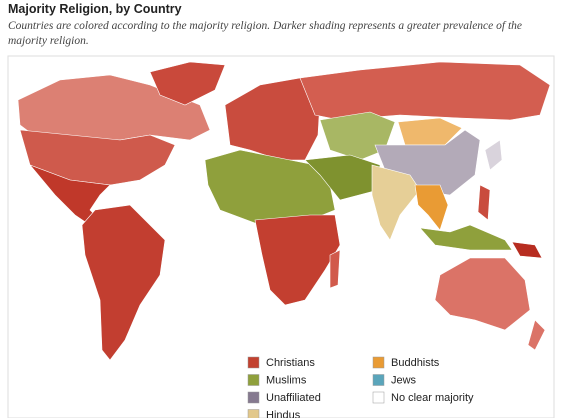 Image resolution: width=562 pixels, height=418 pixels. I want to click on papua-new-guinea, so click(527, 250).